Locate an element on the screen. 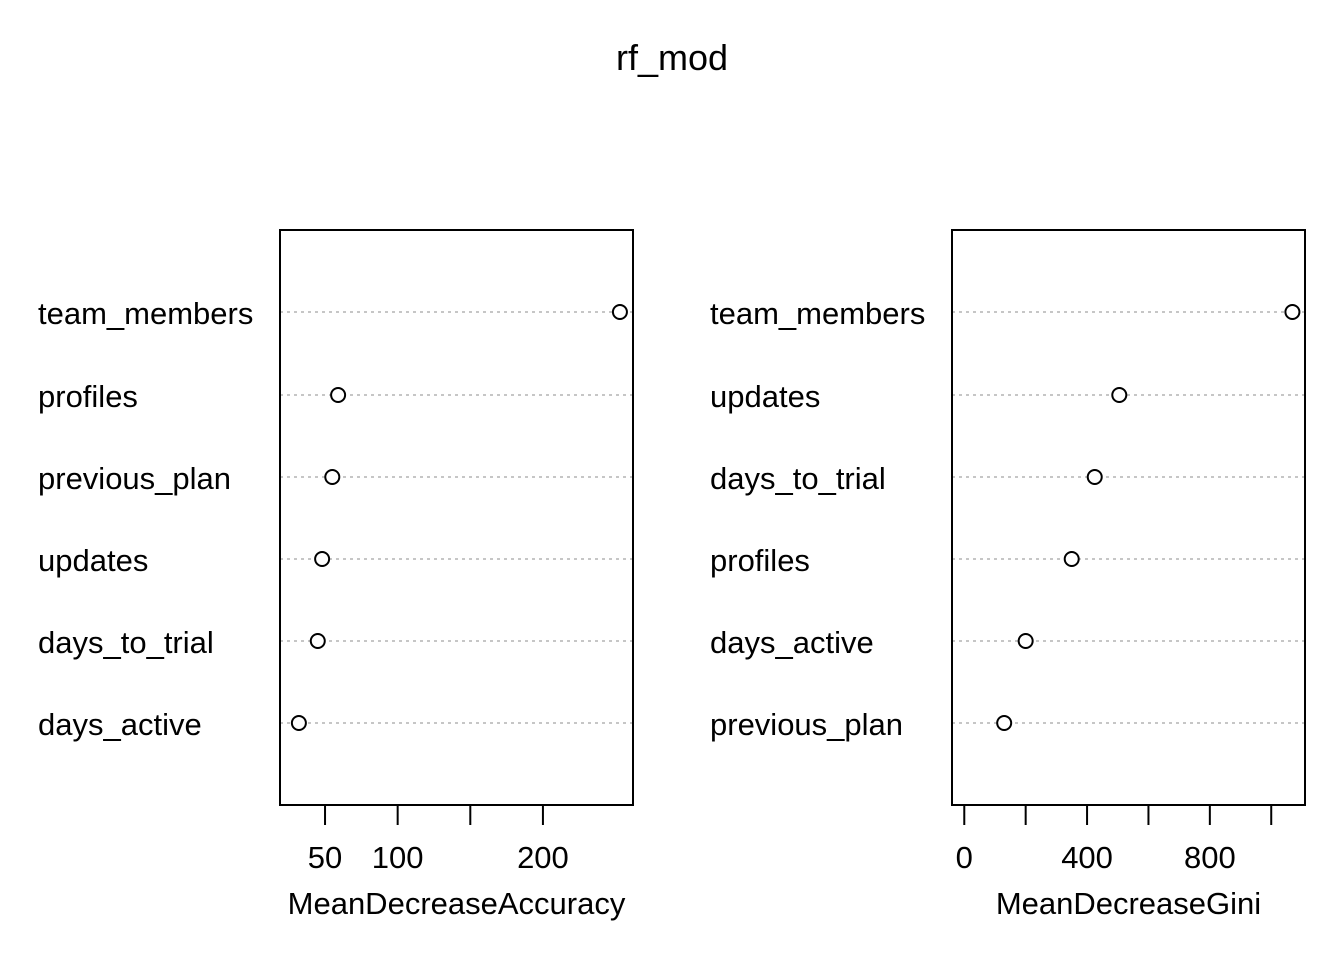 The width and height of the screenshot is (1344, 960). x-axis-label: MeanDecreaseGini is located at coordinates (1128, 903).